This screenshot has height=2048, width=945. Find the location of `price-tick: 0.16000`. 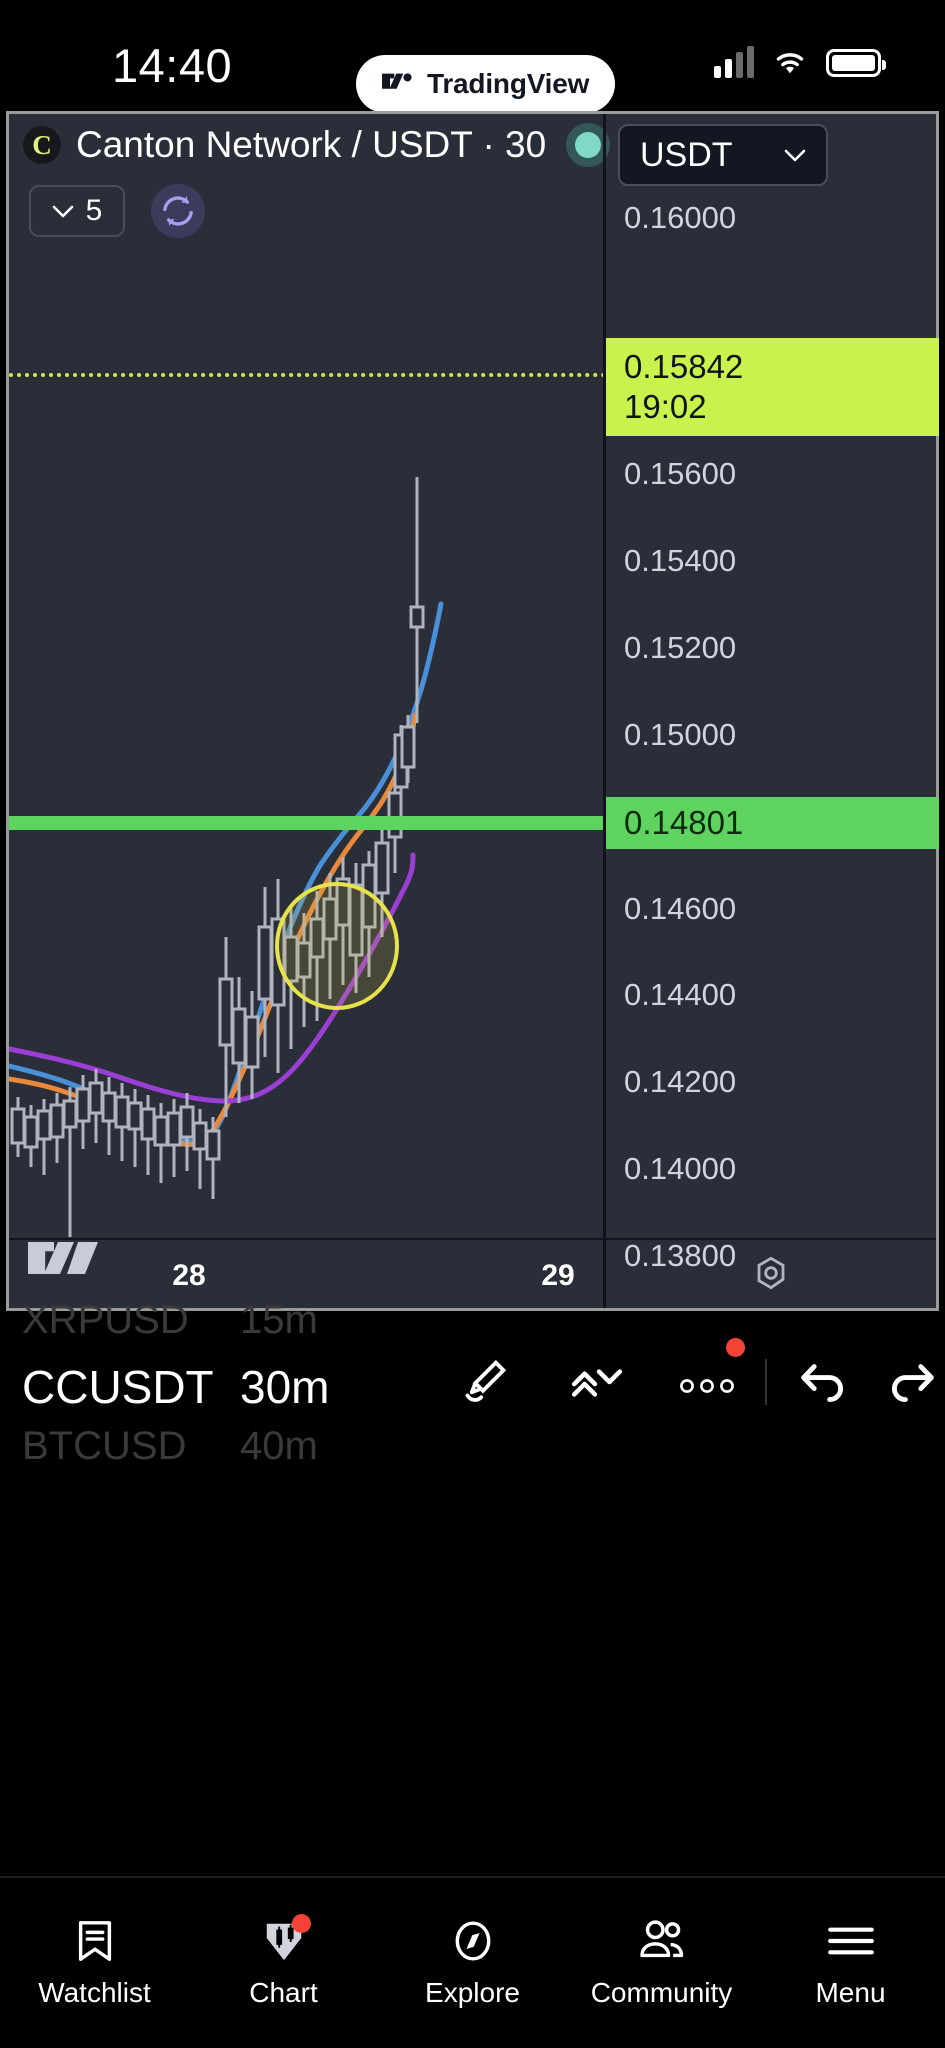

price-tick: 0.16000 is located at coordinates (680, 217).